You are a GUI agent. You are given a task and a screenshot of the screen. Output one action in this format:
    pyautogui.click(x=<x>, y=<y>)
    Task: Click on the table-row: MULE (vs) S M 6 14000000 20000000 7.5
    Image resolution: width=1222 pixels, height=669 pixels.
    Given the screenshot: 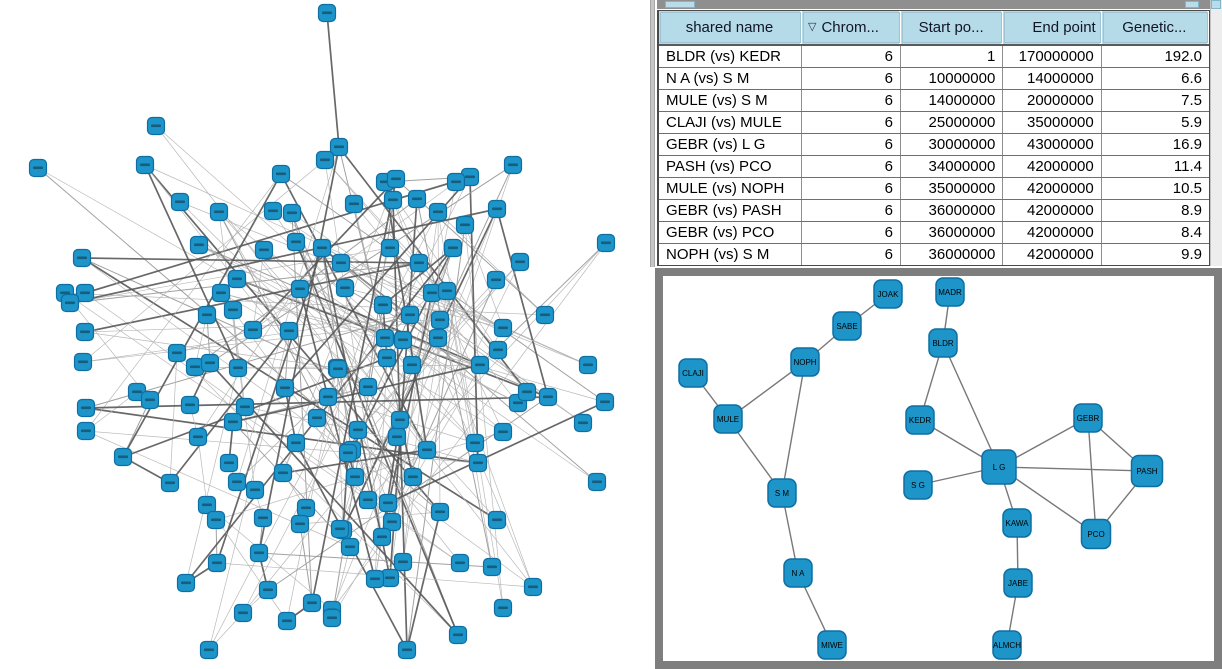 What is the action you would take?
    pyautogui.click(x=934, y=101)
    